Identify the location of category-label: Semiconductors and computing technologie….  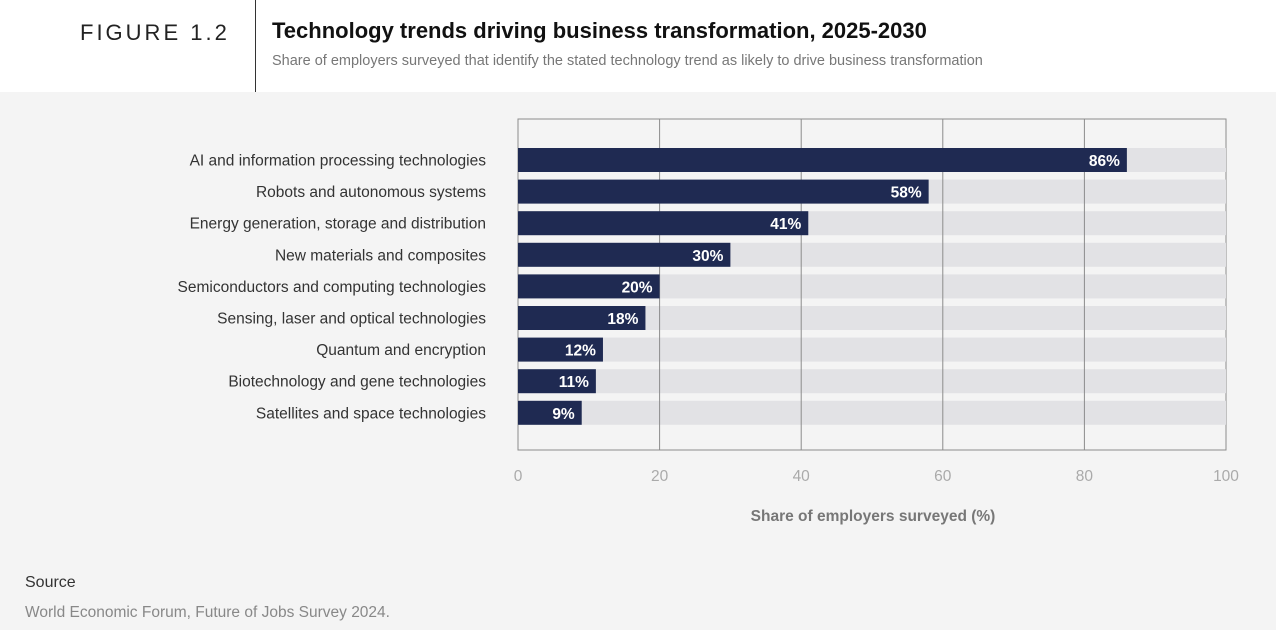
(332, 287).